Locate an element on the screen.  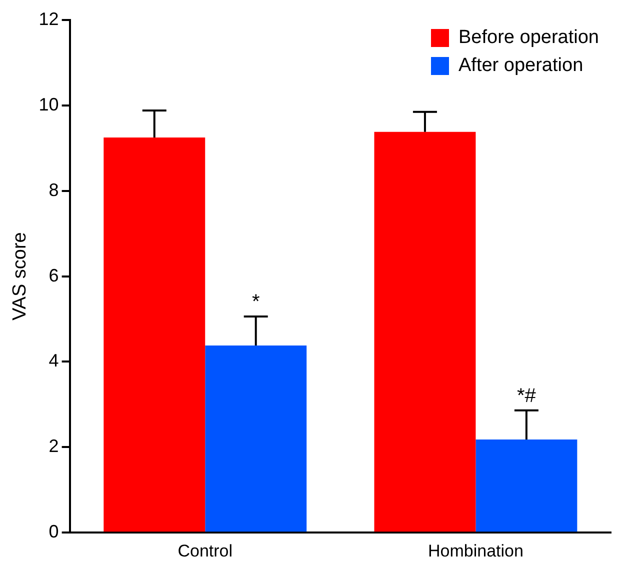
y-tick-label: 0 is located at coordinates (53, 532).